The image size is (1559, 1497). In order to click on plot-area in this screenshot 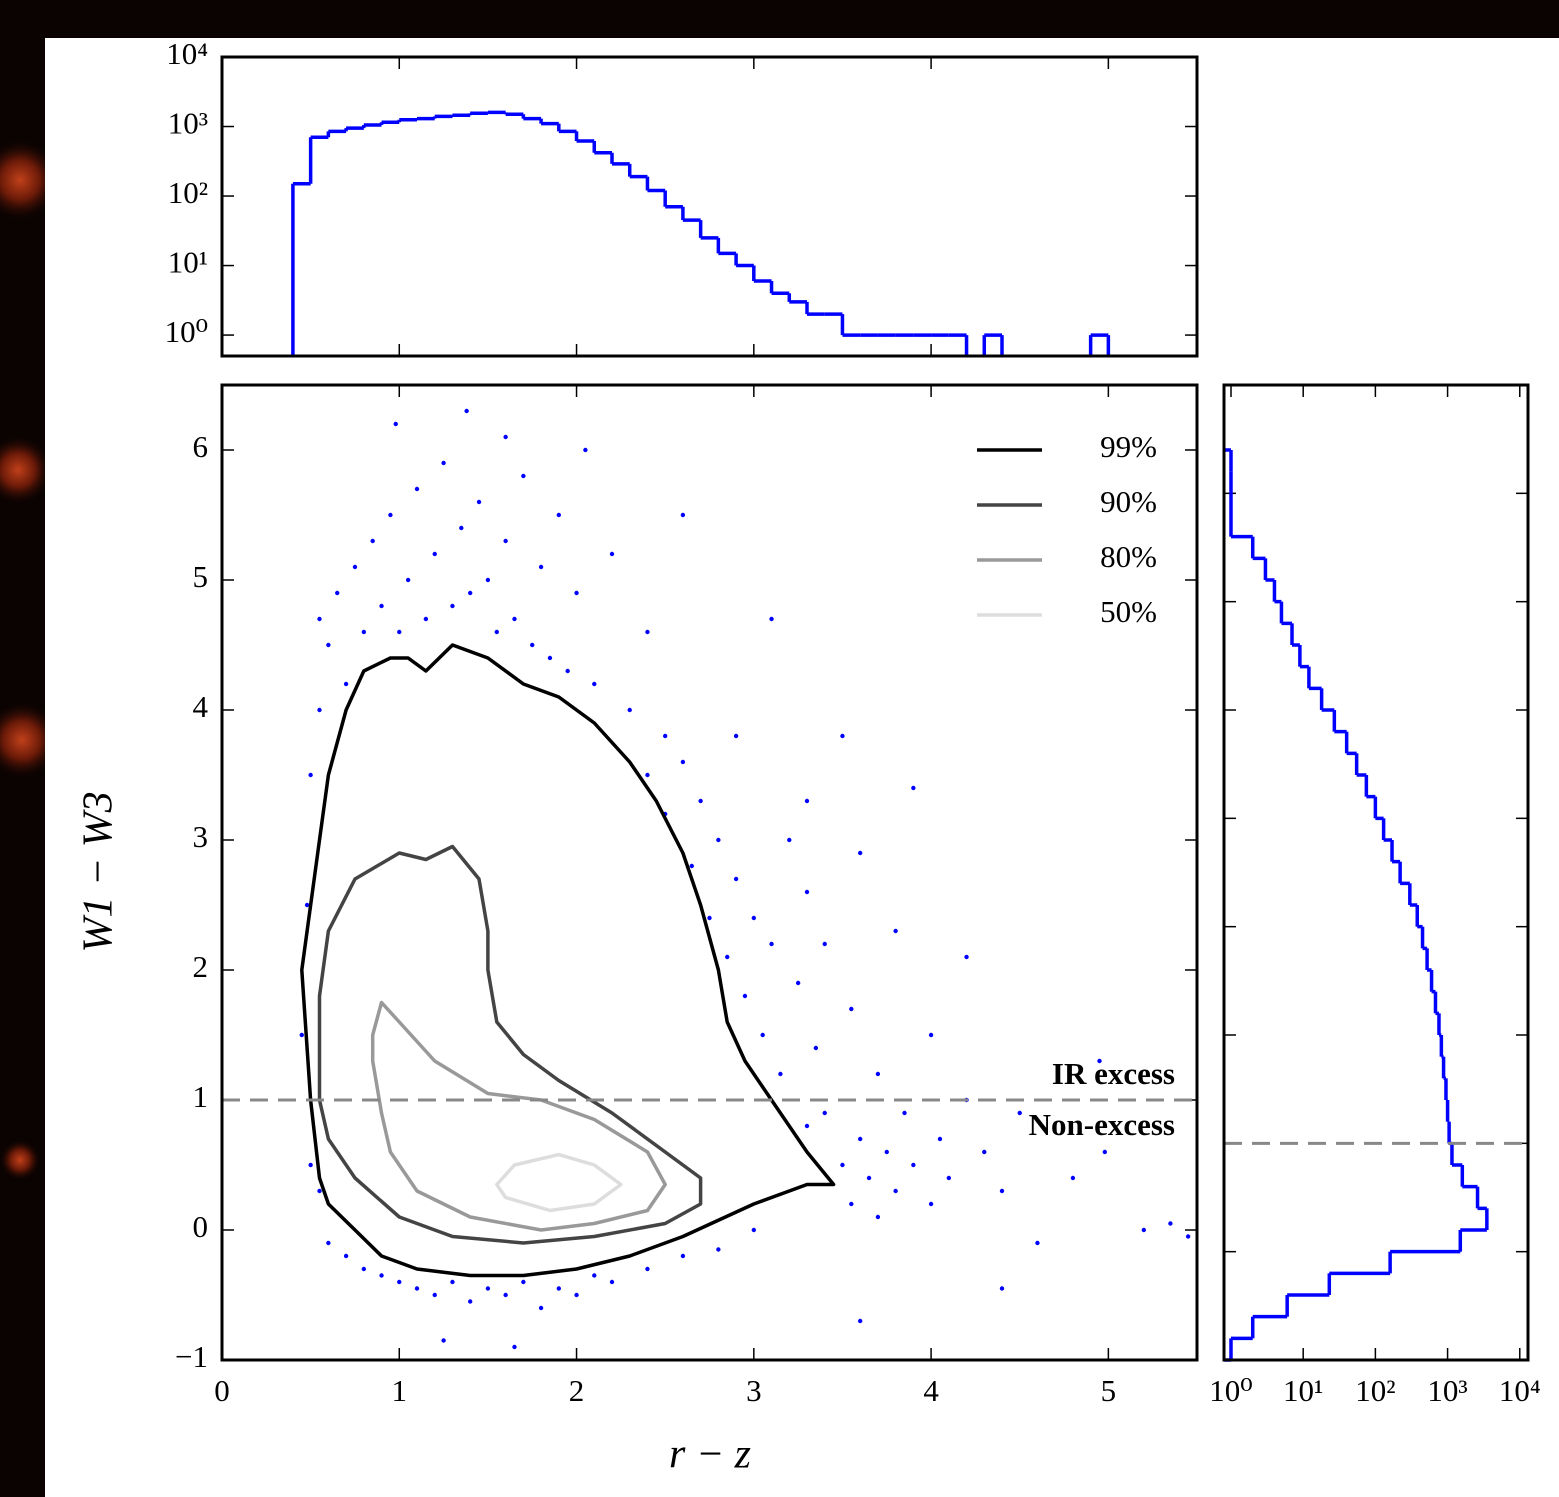, I will do `click(709, 206)`.